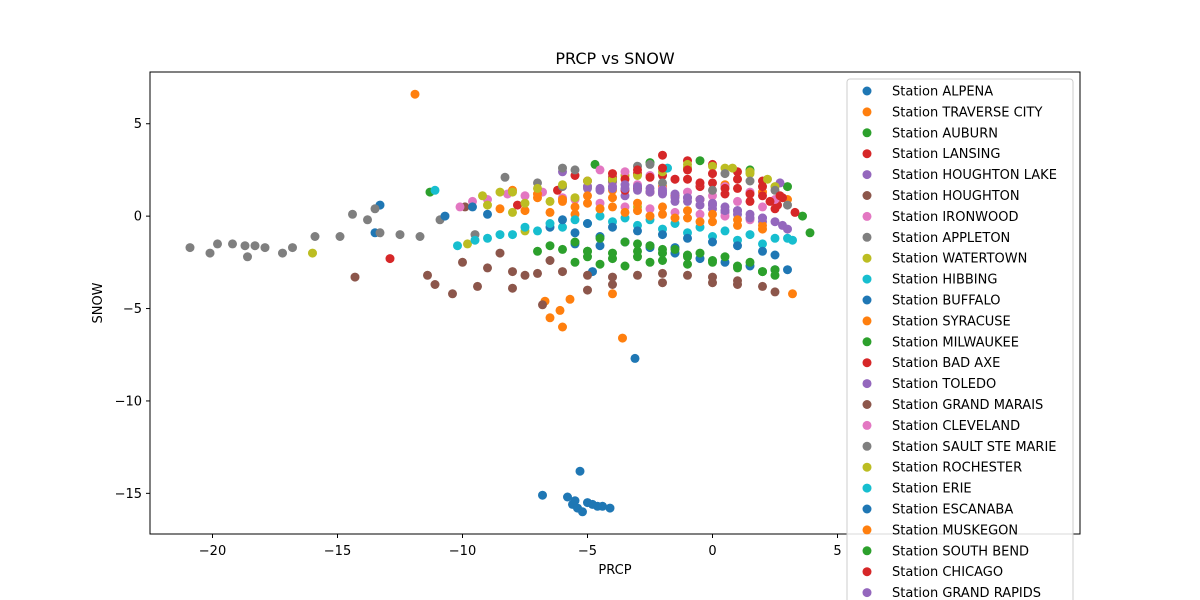  What do you see at coordinates (959, 175) in the screenshot?
I see `legend-item: Station HOUGHTON LAKE` at bounding box center [959, 175].